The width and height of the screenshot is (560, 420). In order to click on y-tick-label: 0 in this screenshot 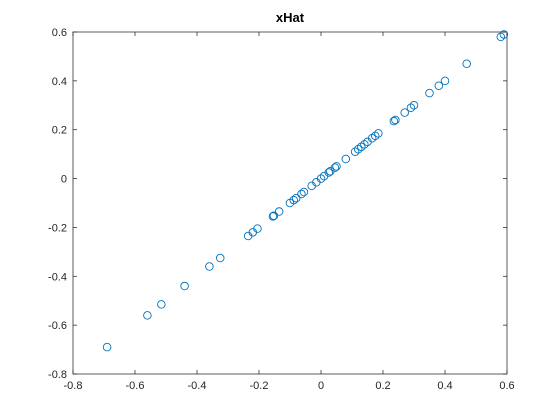, I will do `click(64, 180)`.